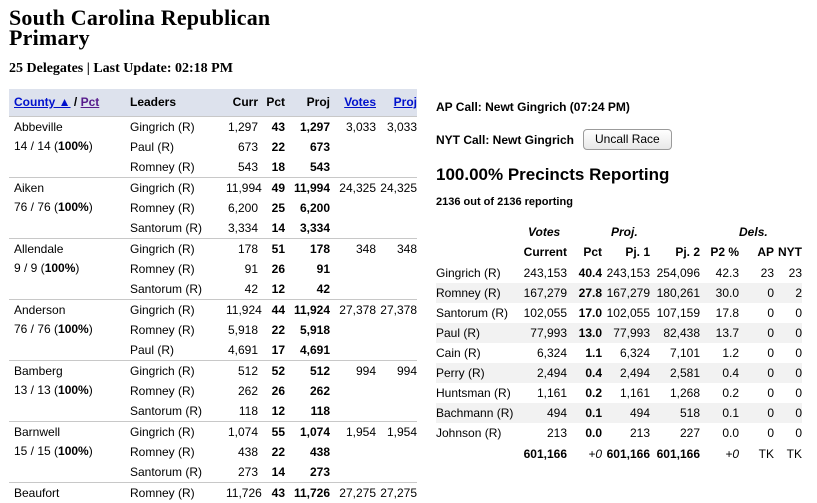 Image resolution: width=817 pixels, height=503 pixels. What do you see at coordinates (242, 411) in the screenshot?
I see `leader-curr: 118` at bounding box center [242, 411].